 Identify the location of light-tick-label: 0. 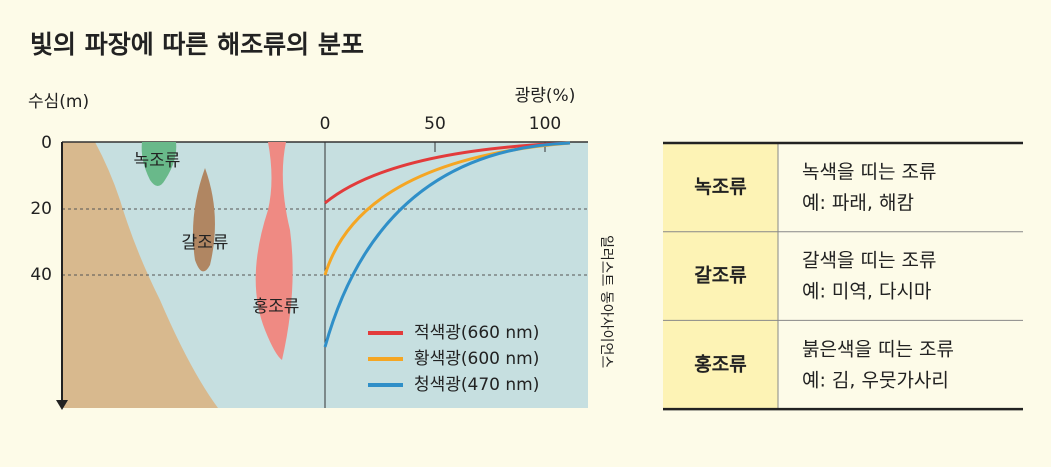
(325, 124).